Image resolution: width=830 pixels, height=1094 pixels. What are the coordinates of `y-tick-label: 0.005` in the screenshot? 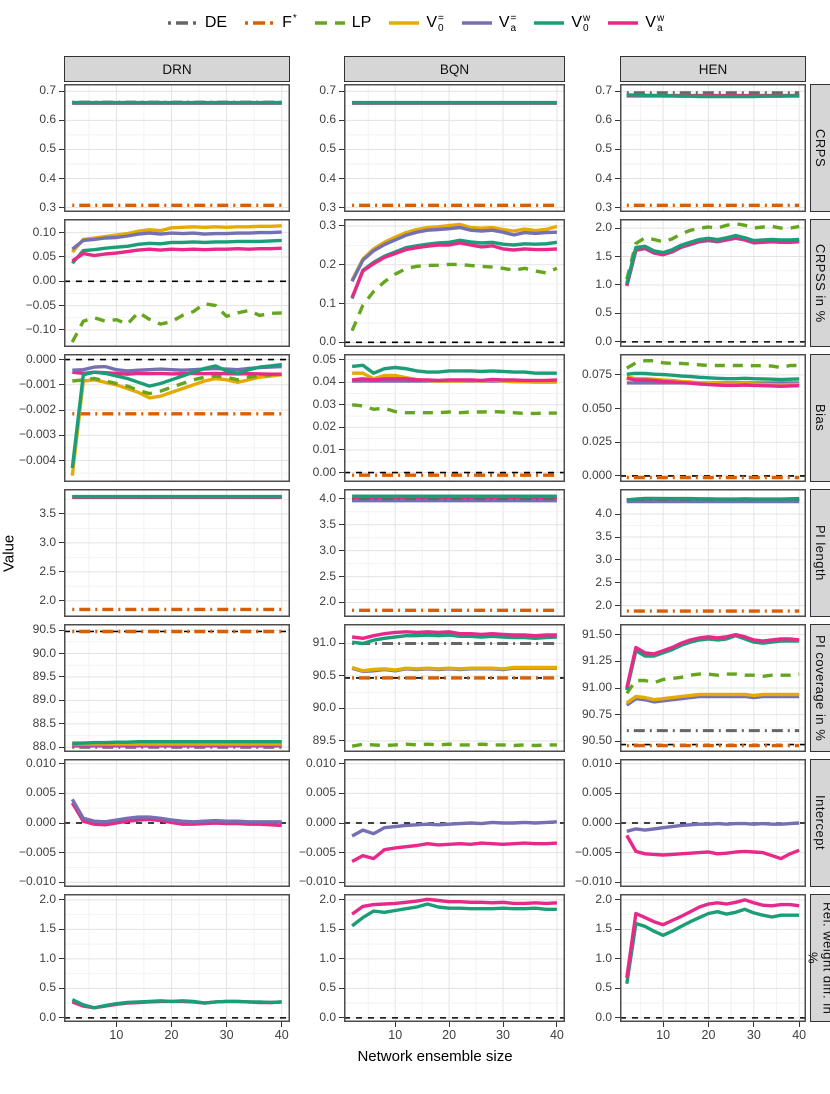 It's located at (40, 792).